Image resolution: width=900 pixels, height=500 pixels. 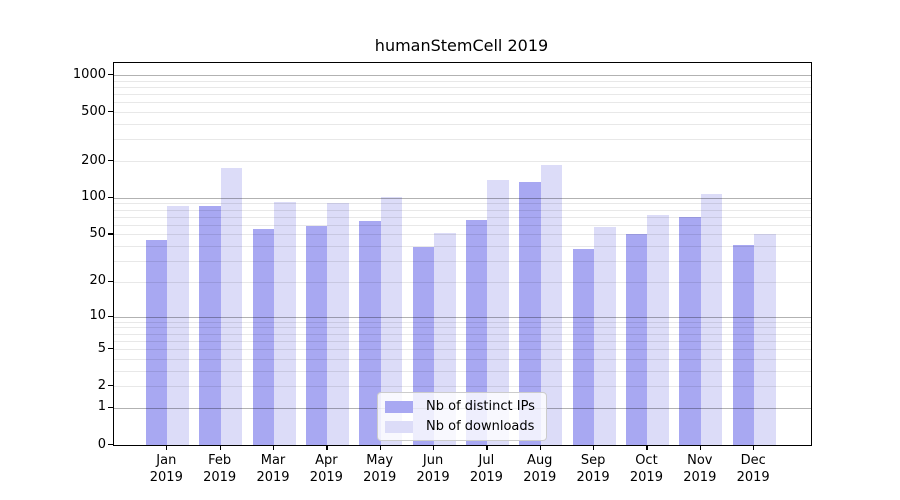 I want to click on legend-item-distinct-ips: Nb of distinct IPs, so click(x=460, y=406).